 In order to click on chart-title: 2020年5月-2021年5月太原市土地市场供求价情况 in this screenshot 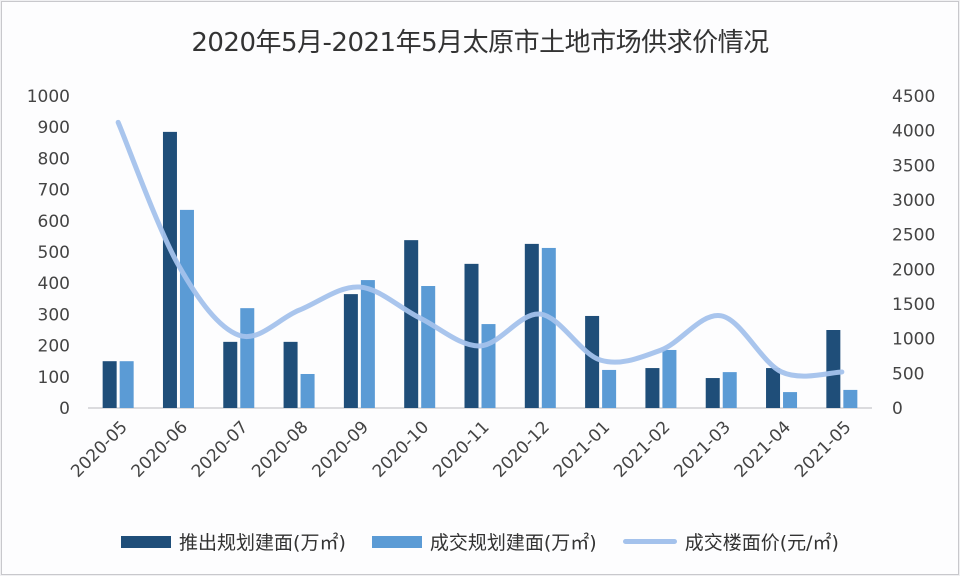, I will do `click(480, 43)`.